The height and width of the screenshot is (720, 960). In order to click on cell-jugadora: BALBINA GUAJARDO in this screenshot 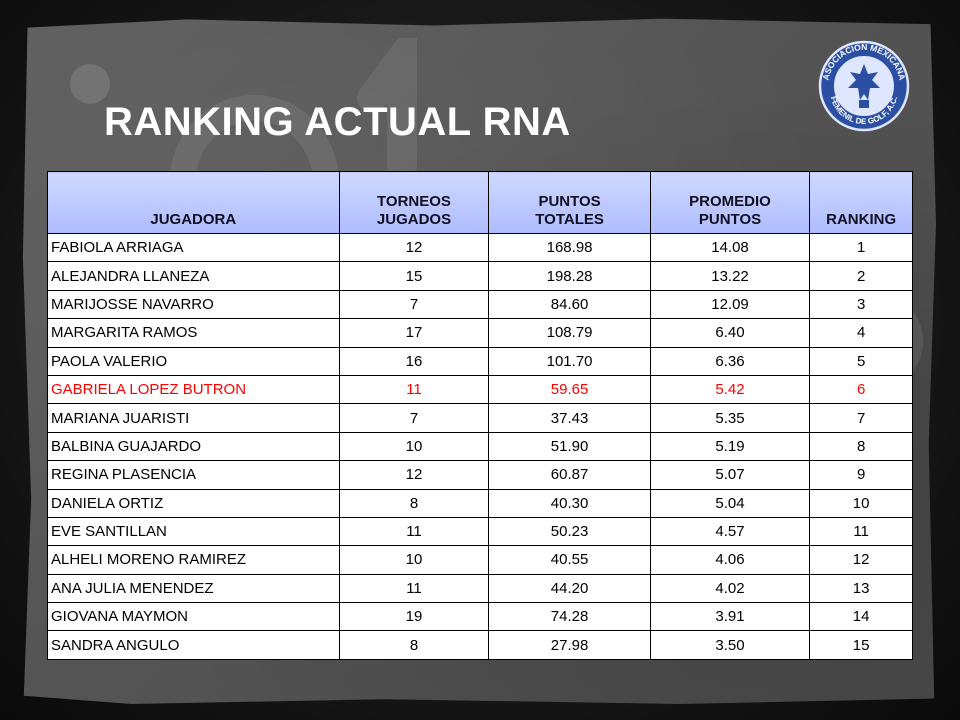, I will do `click(193, 446)`.